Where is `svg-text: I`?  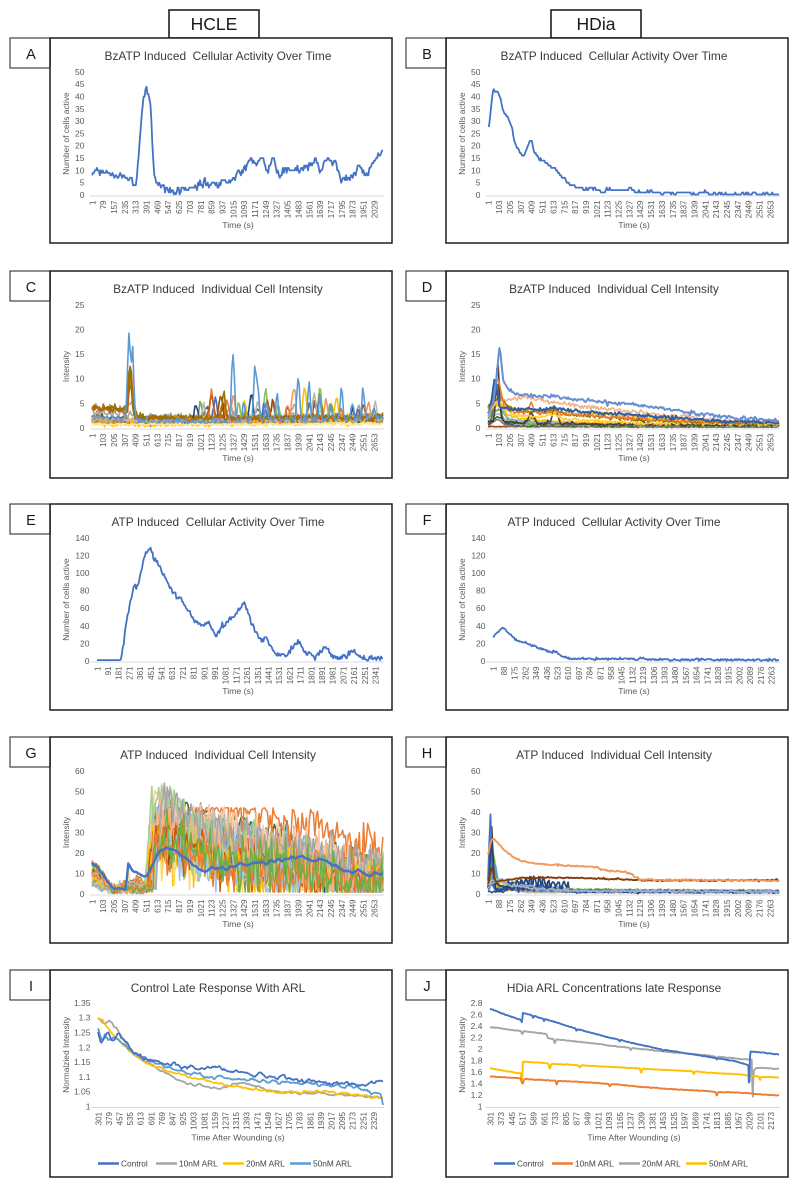
svg-text: I is located at coordinates (31, 987).